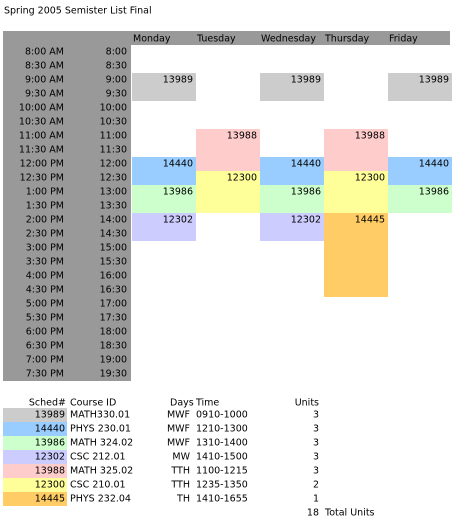  What do you see at coordinates (113, 192) in the screenshot?
I see `time-24h: 13:00` at bounding box center [113, 192].